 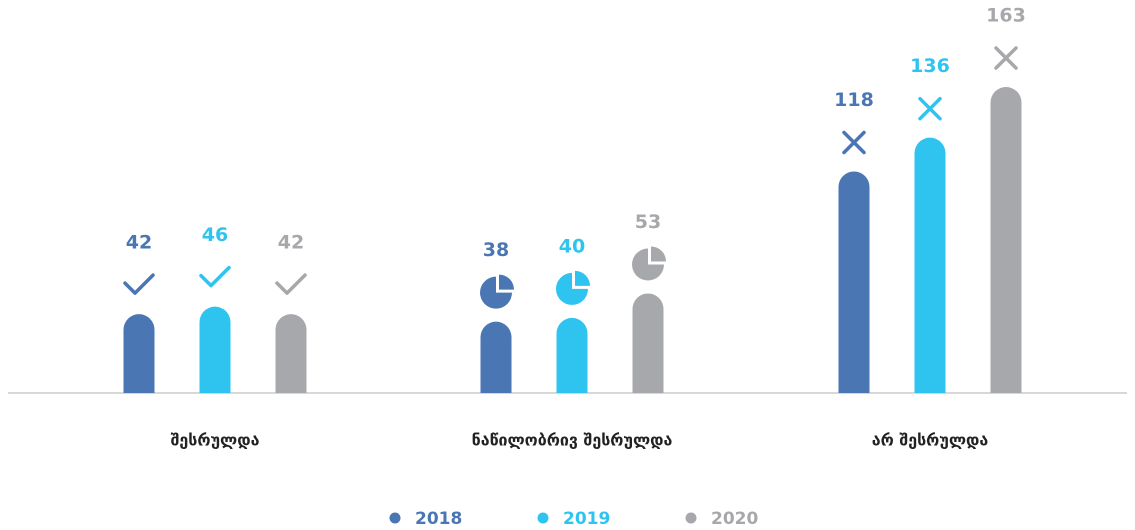 I want to click on value-label: 53, so click(x=648, y=222).